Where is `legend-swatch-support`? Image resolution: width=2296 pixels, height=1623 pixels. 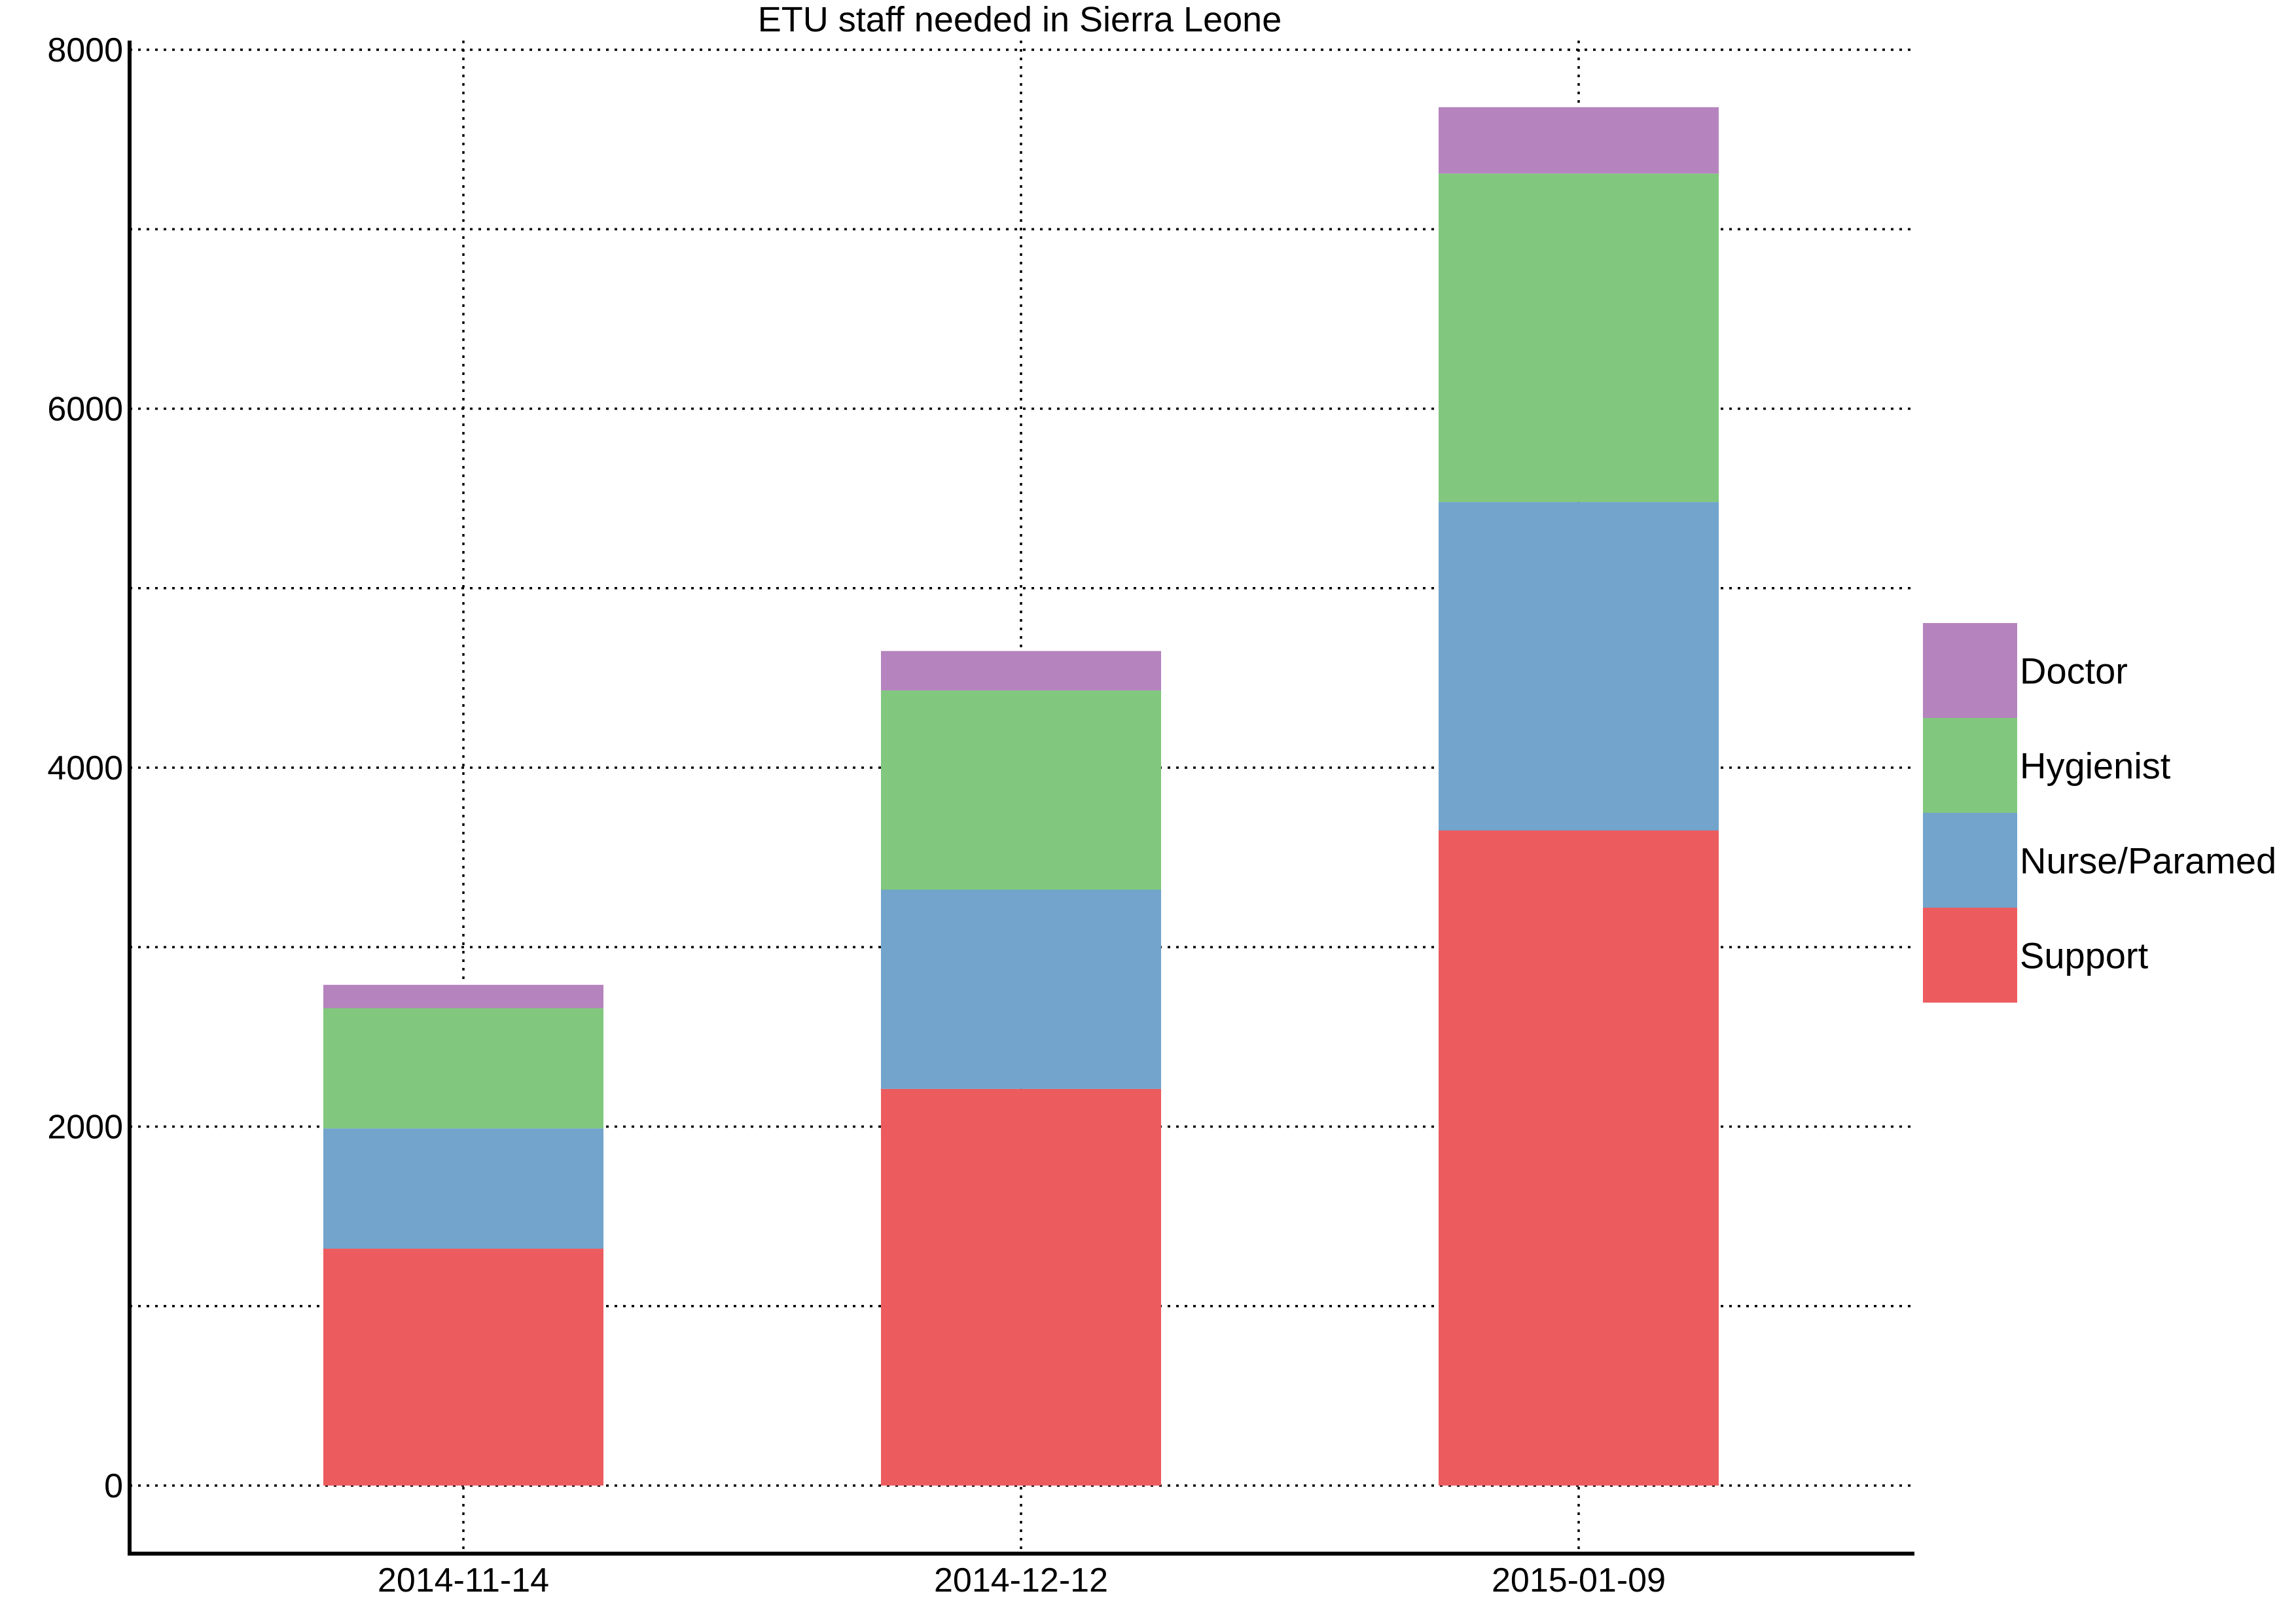 legend-swatch-support is located at coordinates (1970, 955).